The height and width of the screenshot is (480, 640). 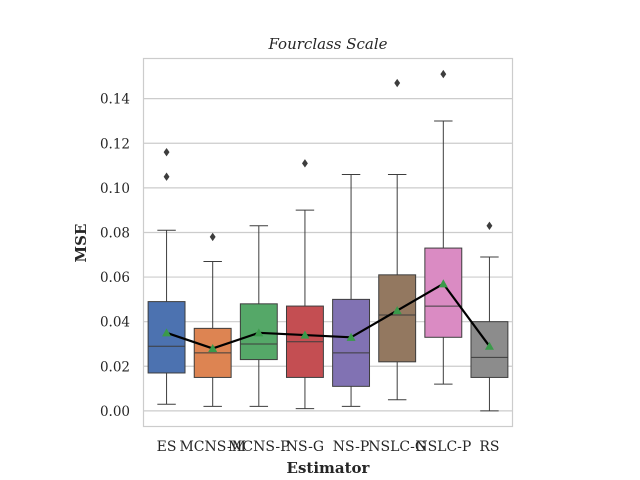 I want to click on y-tick-label: 0.06, so click(x=115, y=278).